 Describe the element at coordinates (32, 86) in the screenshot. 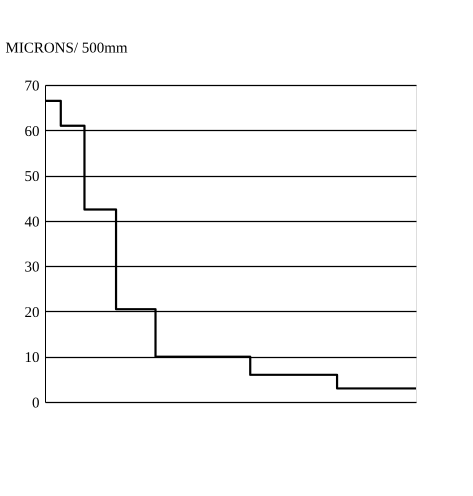

I see `y-tick-label: 70` at that location.